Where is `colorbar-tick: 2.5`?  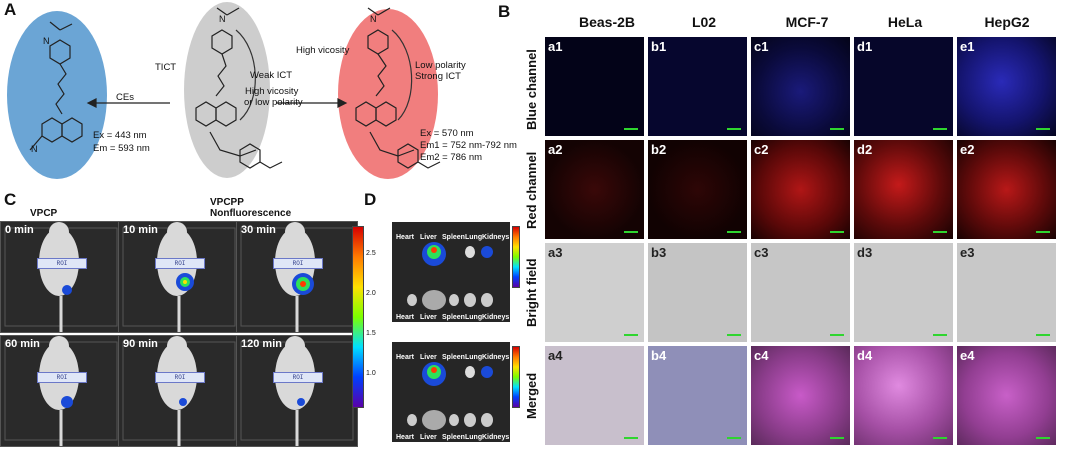
colorbar-tick: 2.5 is located at coordinates (371, 253).